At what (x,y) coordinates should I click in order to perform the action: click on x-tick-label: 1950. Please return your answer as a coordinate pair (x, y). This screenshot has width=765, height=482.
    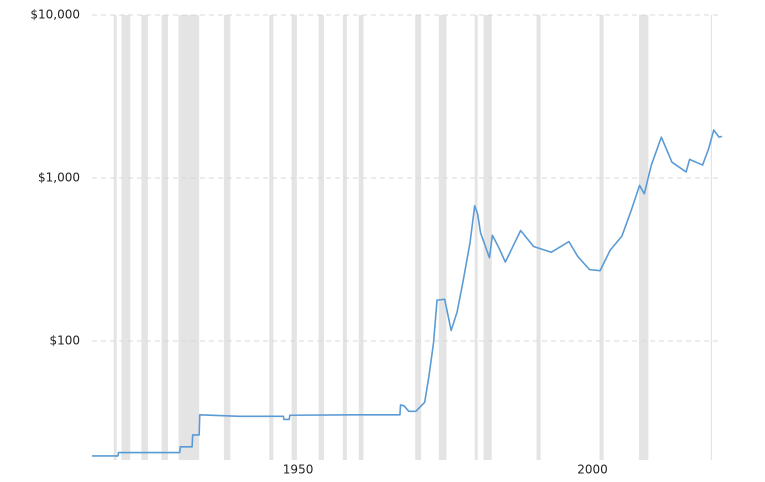
    Looking at the image, I should click on (298, 470).